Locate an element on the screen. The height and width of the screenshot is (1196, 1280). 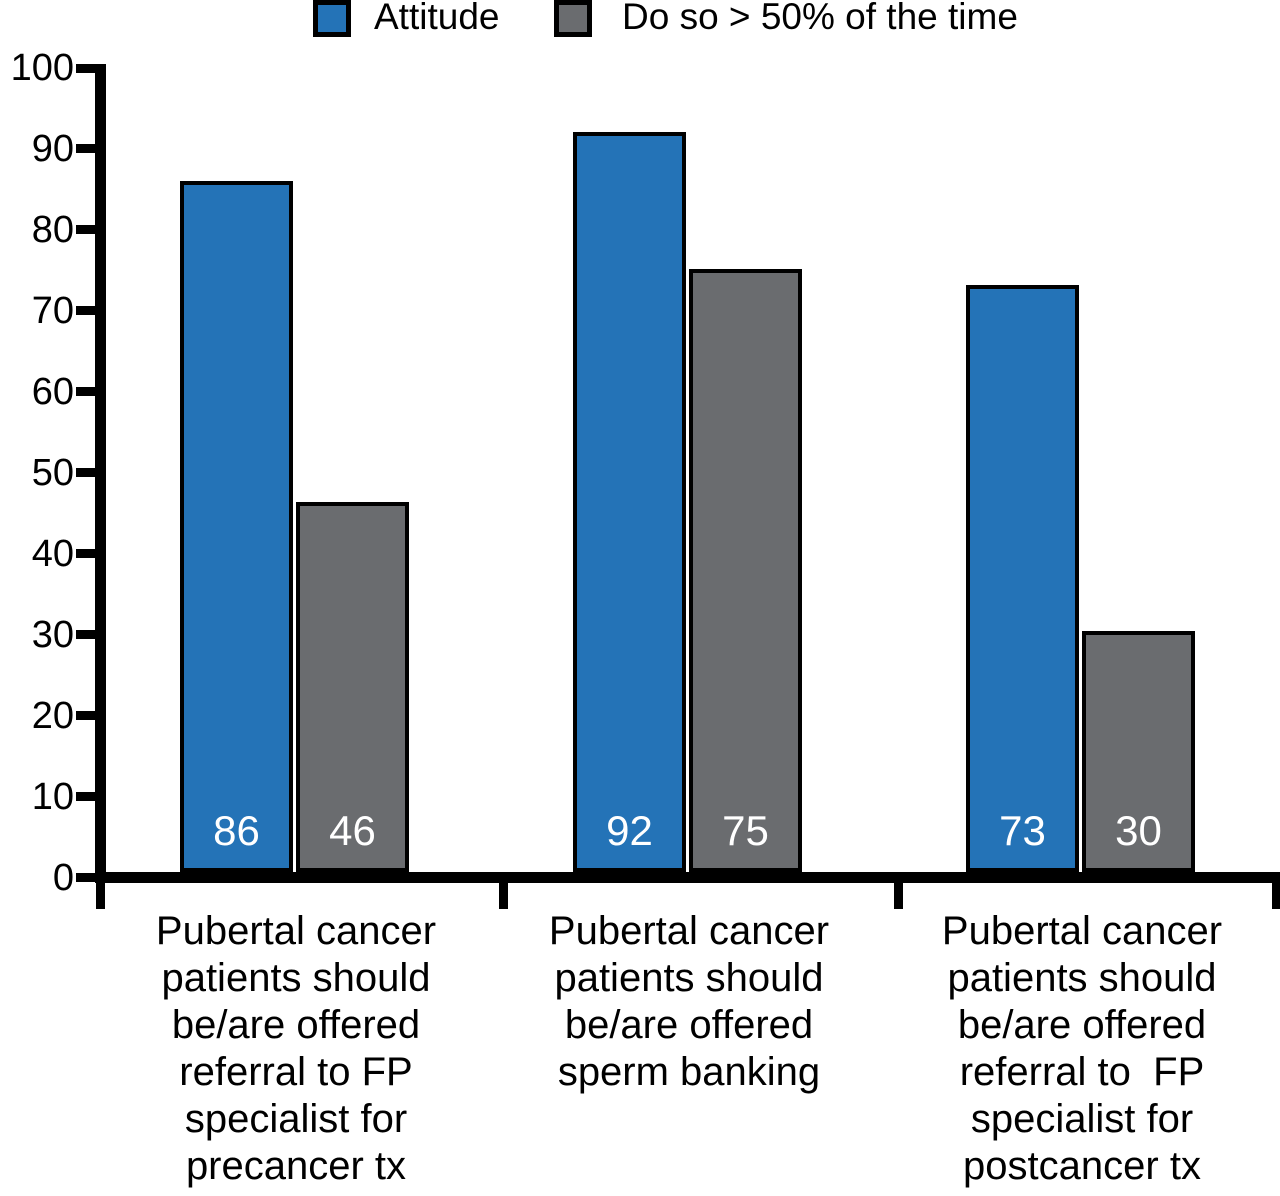
legend-swatch-attitude is located at coordinates (332, 18).